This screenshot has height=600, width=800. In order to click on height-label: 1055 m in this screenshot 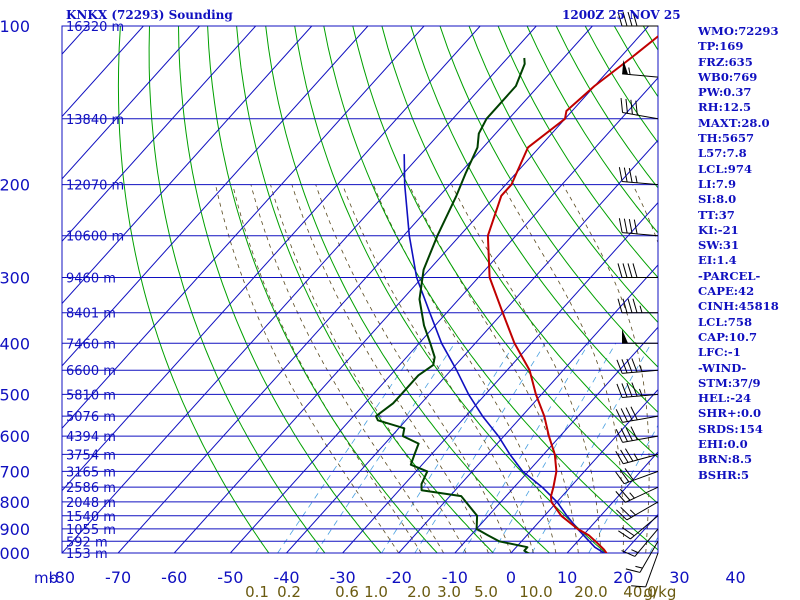, I will do `click(91, 530)`.